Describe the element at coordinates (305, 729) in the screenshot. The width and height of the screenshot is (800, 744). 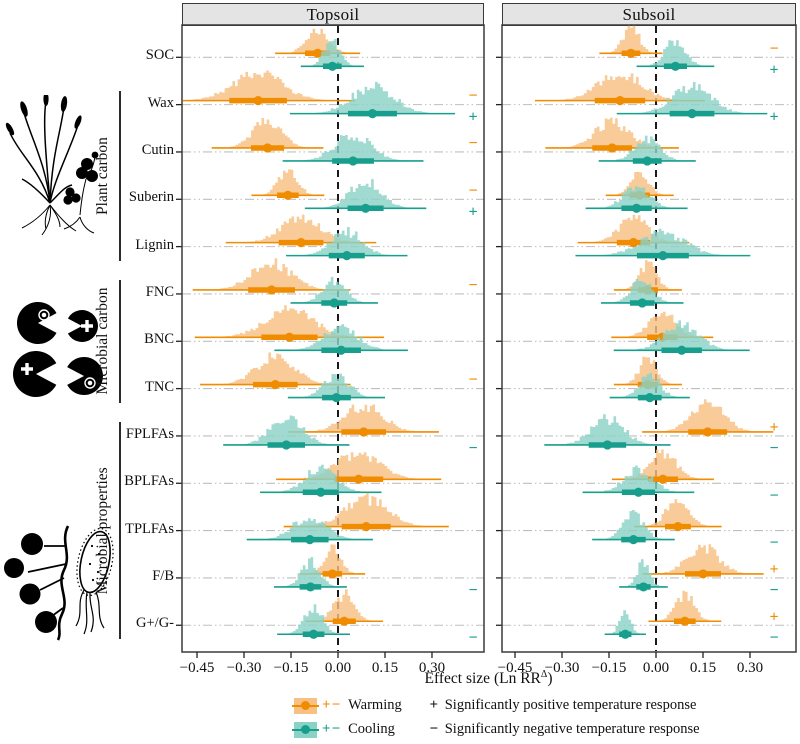
I see `cooling-key-icon` at that location.